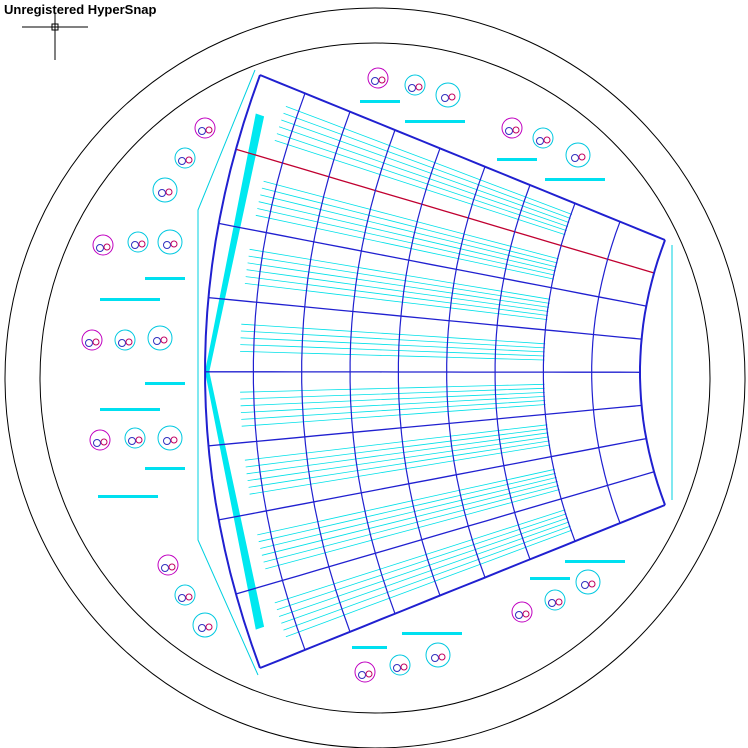  I want to click on watermark: Unregistered HyperSnap, so click(80, 9).